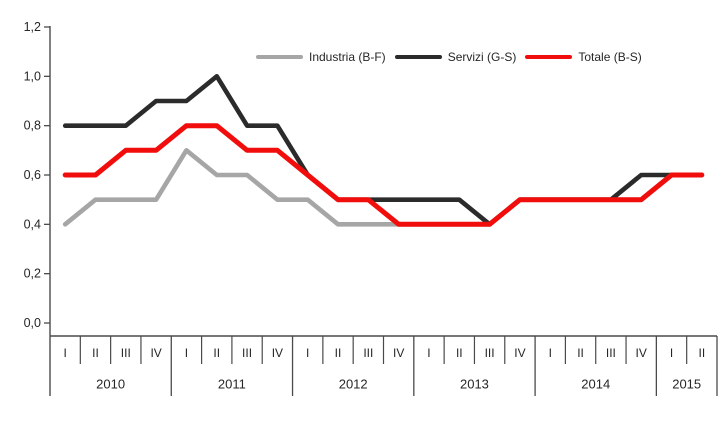  What do you see at coordinates (32, 274) in the screenshot?
I see `y-axis-tick-label: 0,2` at bounding box center [32, 274].